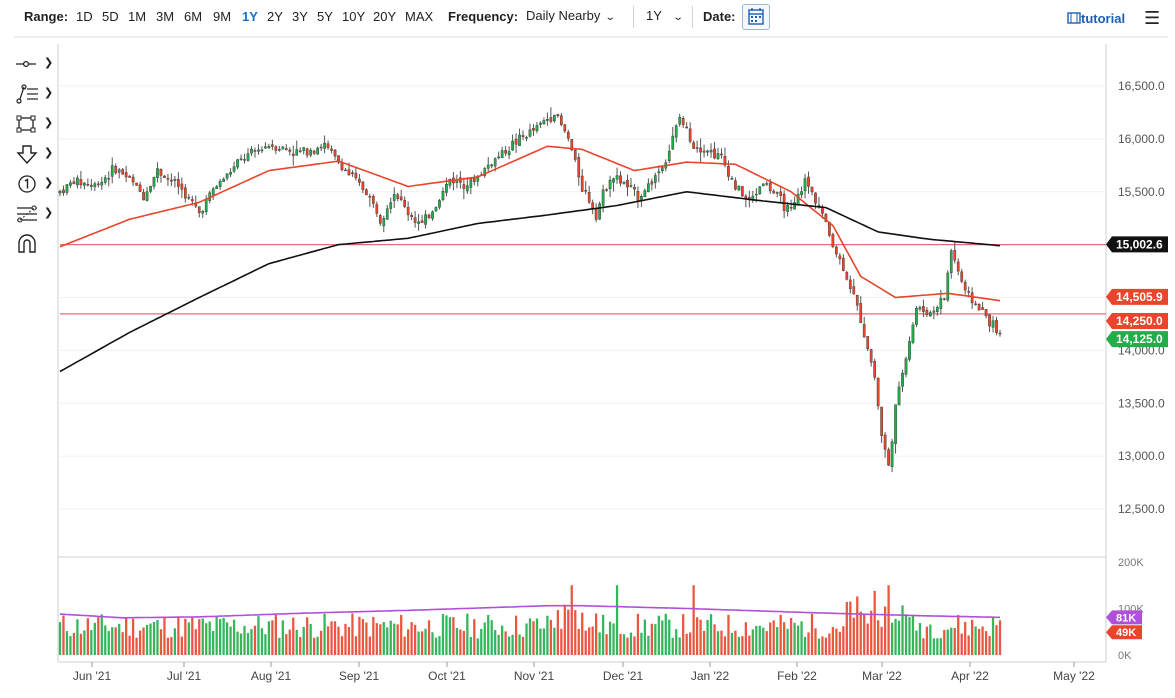 This screenshot has height=698, width=1175. What do you see at coordinates (33, 185) in the screenshot?
I see `tool-annotation: ❯` at bounding box center [33, 185].